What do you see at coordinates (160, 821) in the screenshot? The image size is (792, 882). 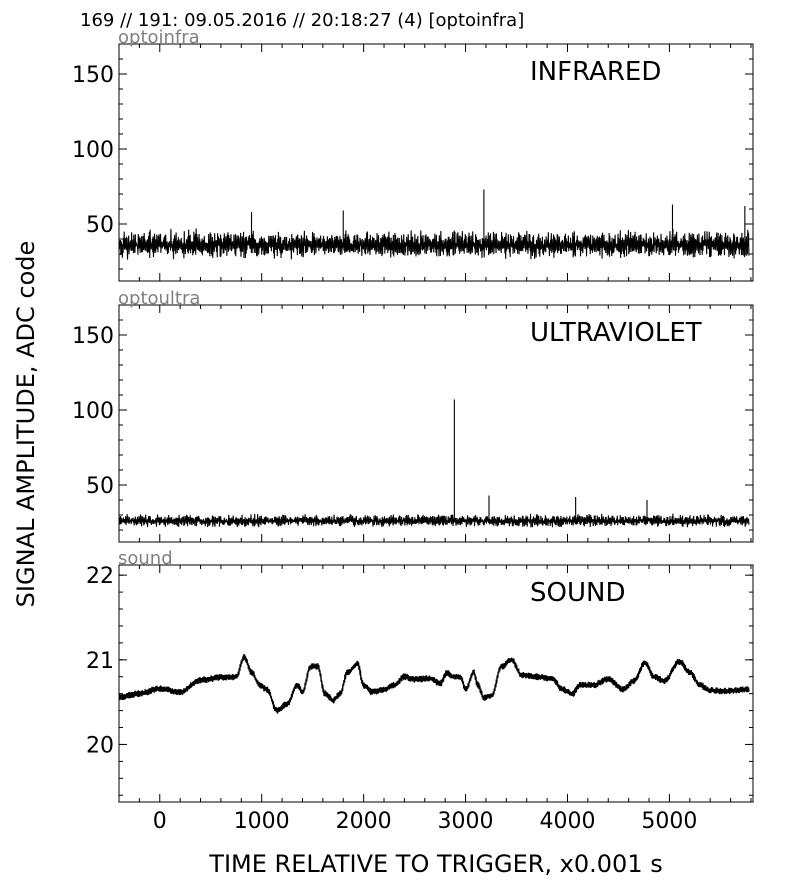 I see `x-tick-label: 0` at bounding box center [160, 821].